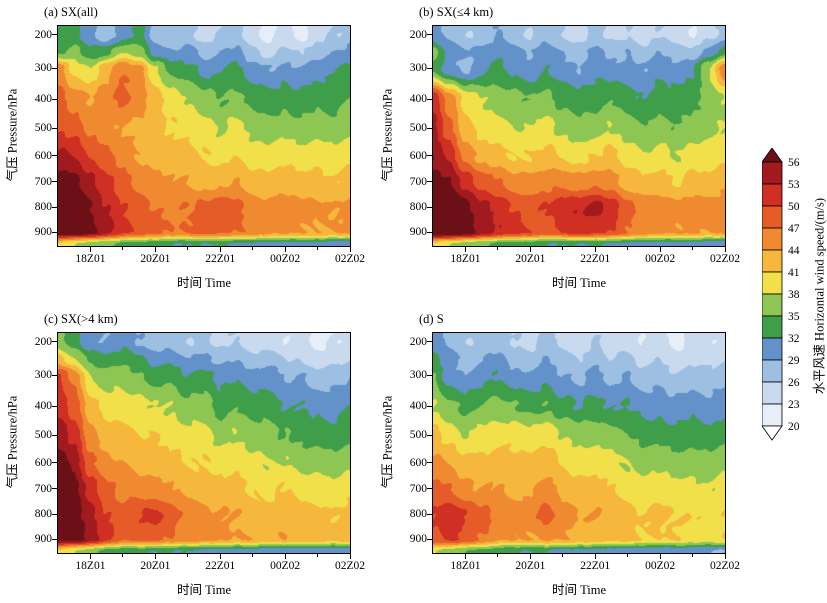  Describe the element at coordinates (579, 590) in the screenshot. I see `panel-d-x-axis-label: 时间 Time` at that location.